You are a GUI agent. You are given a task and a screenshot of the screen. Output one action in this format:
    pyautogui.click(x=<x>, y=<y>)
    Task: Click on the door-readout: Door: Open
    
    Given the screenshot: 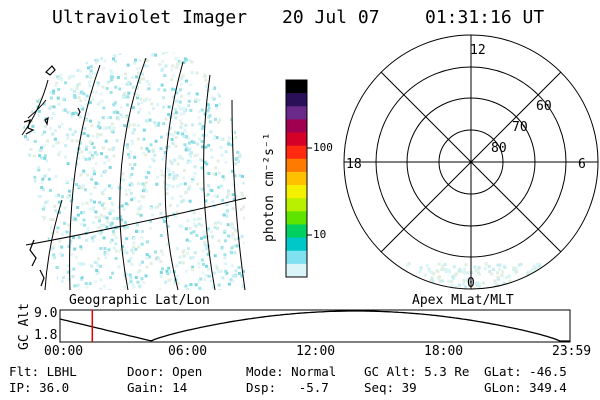 What is the action you would take?
    pyautogui.click(x=165, y=371)
    